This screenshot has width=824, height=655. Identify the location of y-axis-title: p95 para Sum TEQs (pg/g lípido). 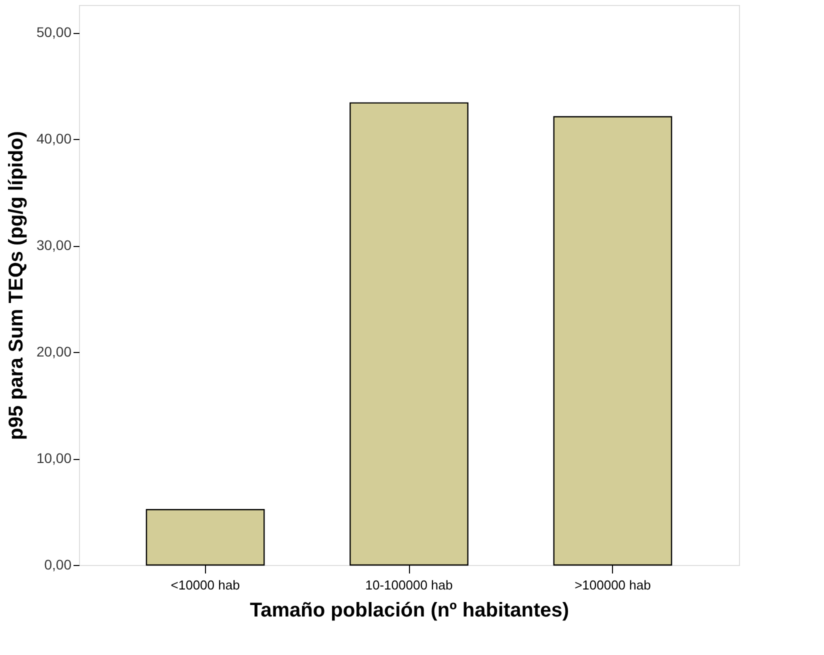
(16, 285).